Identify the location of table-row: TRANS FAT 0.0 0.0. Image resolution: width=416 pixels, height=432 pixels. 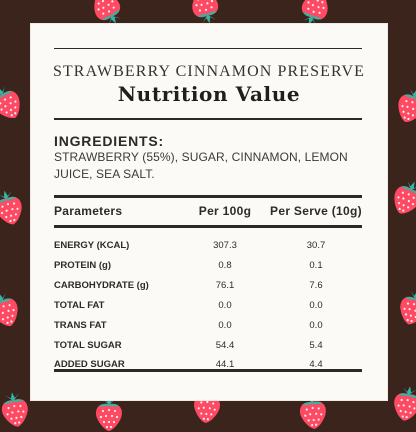
(210, 325).